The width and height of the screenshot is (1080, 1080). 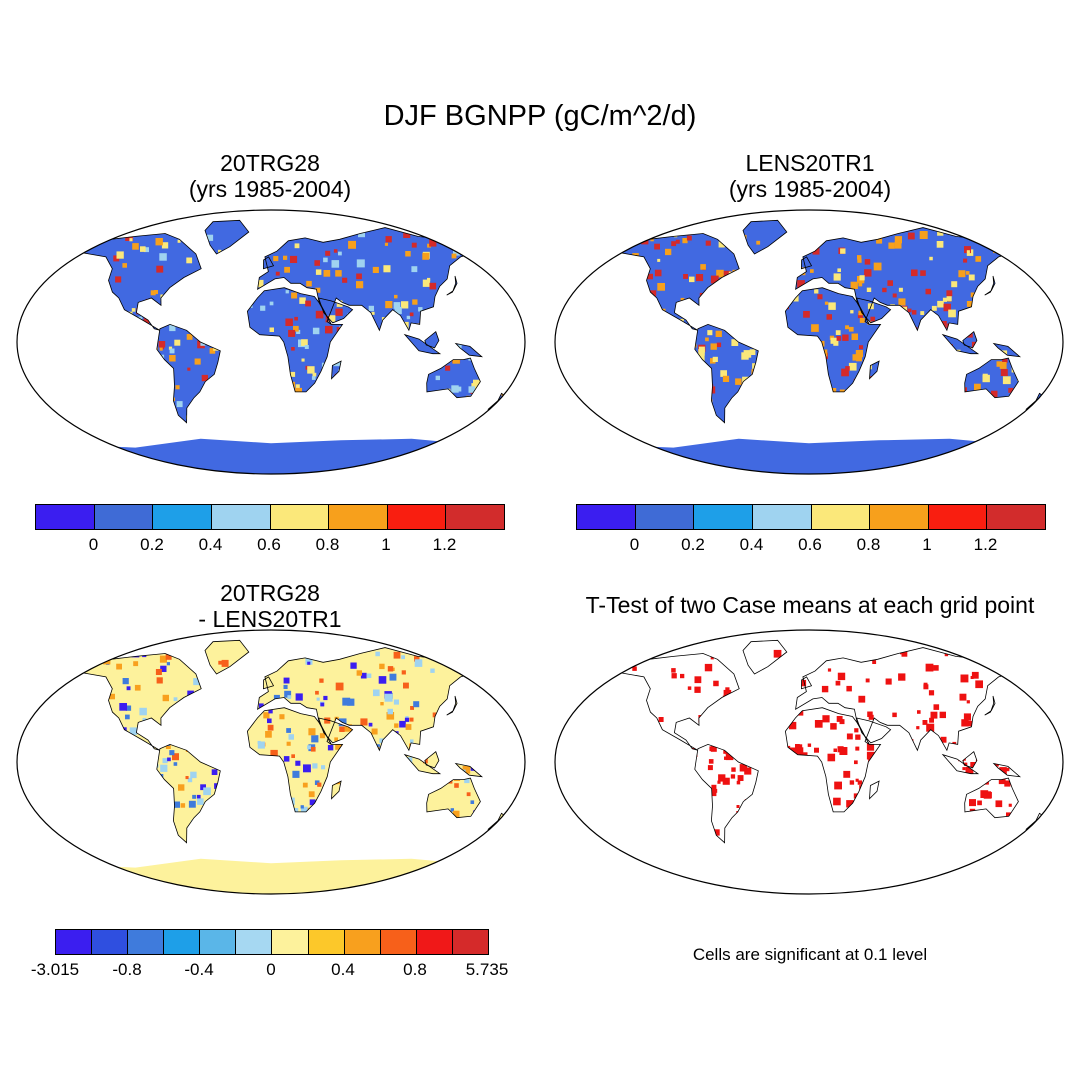 What do you see at coordinates (269, 546) in the screenshot?
I see `colorbar-1-labels: 0 0.2 0.4 0.6 0.8 1 1.2` at bounding box center [269, 546].